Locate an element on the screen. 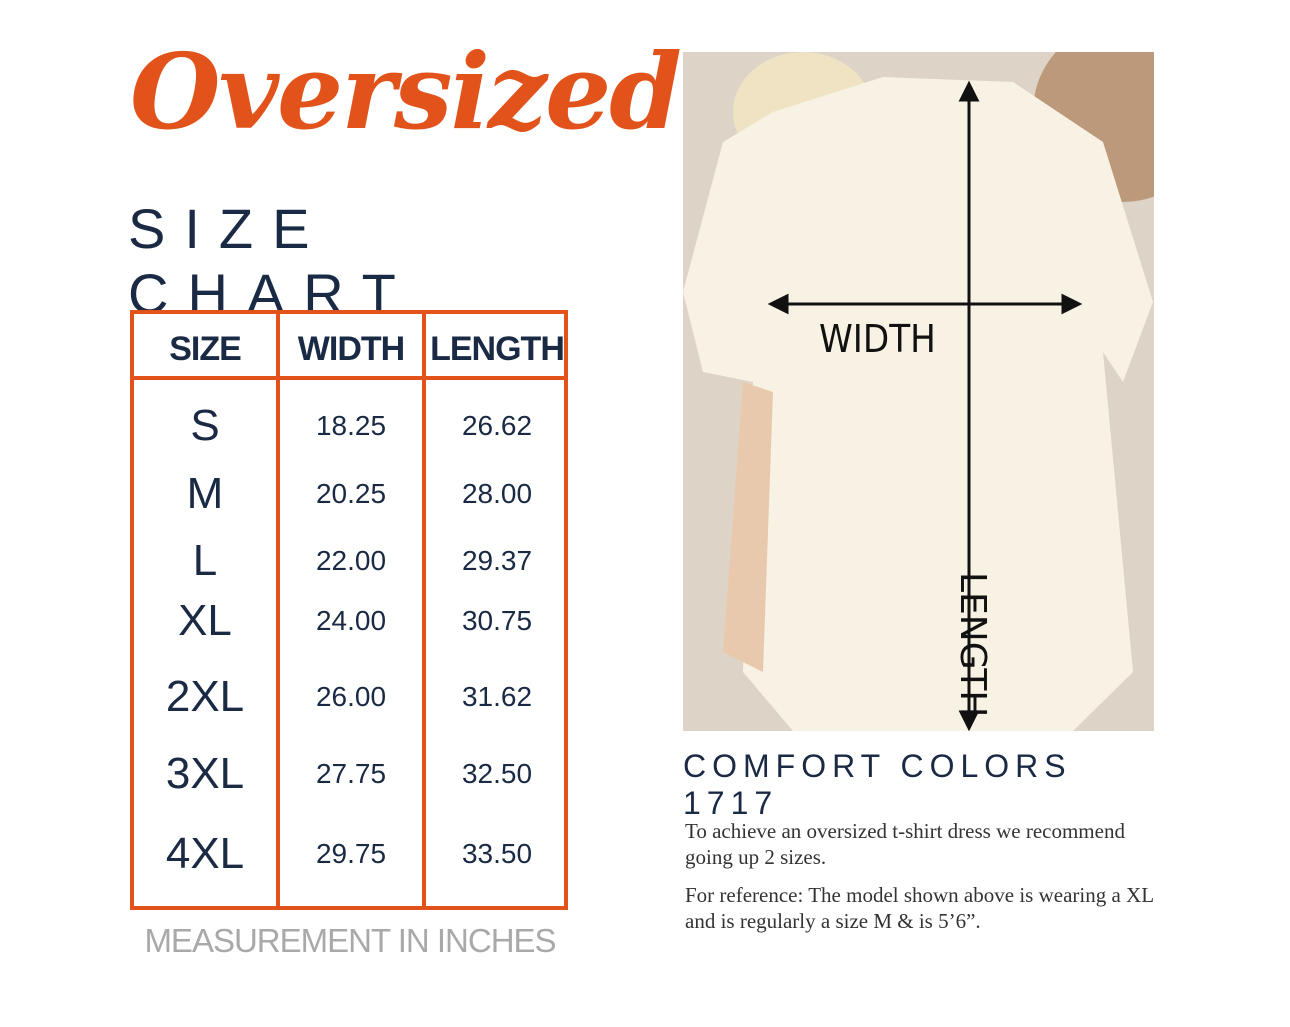 The image size is (1290, 1027). table-row: L 22.00 29.37 is located at coordinates (349, 561).